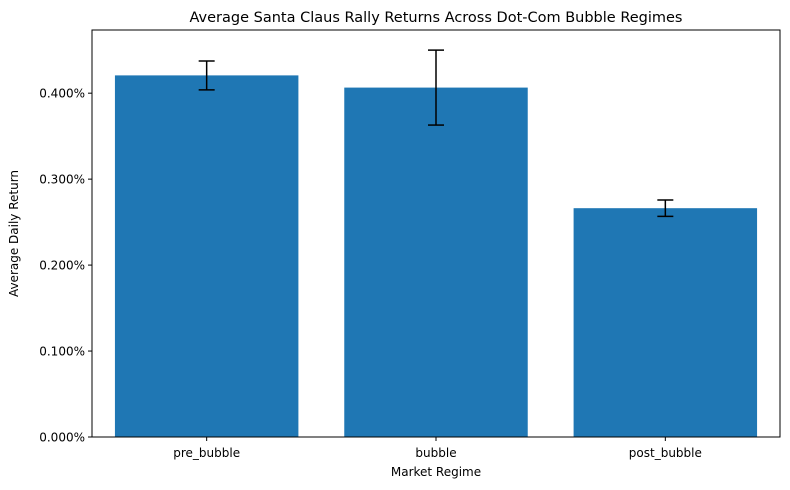  I want to click on x-axis: pre_bubble bubble post_bubble, so click(437, 448).